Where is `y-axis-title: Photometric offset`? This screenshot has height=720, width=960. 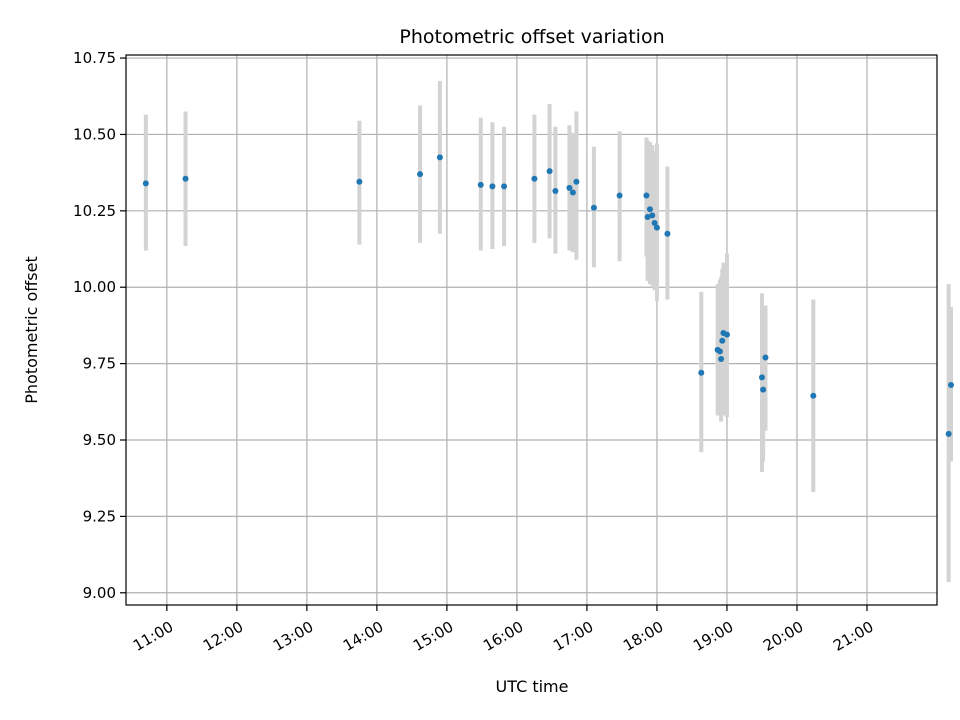 y-axis-title: Photometric offset is located at coordinates (31, 330).